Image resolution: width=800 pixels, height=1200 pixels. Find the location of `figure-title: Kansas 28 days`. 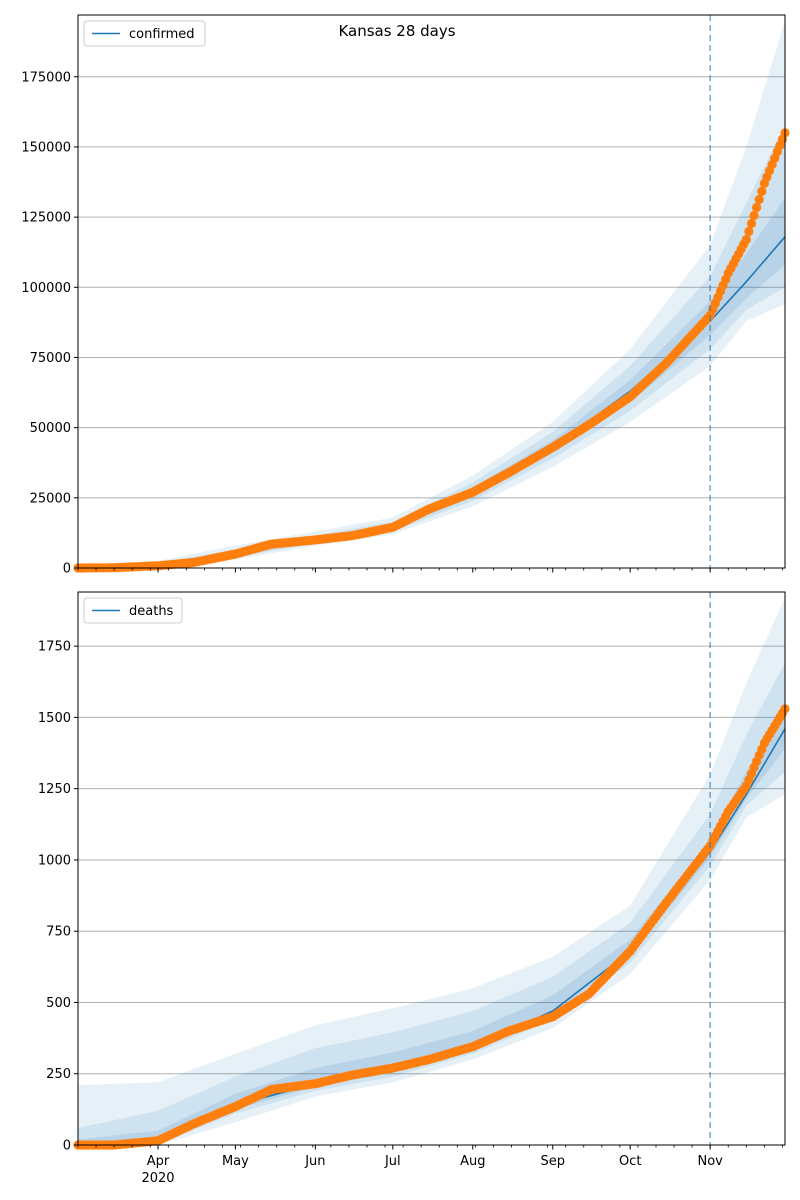

figure-title: Kansas 28 days is located at coordinates (396, 31).